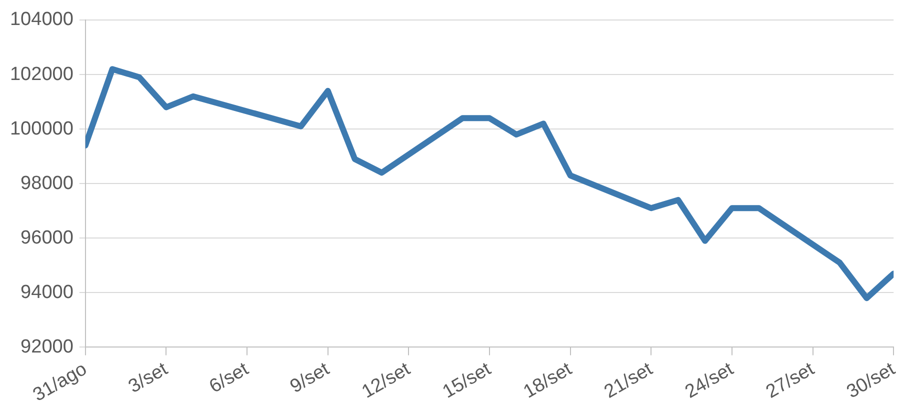  I want to click on y-tick-label: 100000, so click(42, 129).